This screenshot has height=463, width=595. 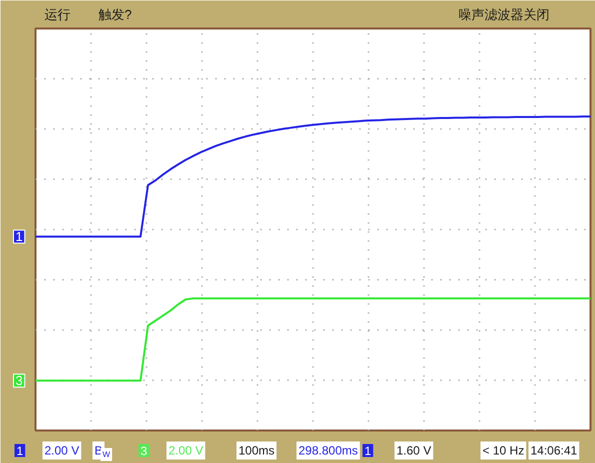 What do you see at coordinates (19, 380) in the screenshot?
I see `series-label: 3` at bounding box center [19, 380].